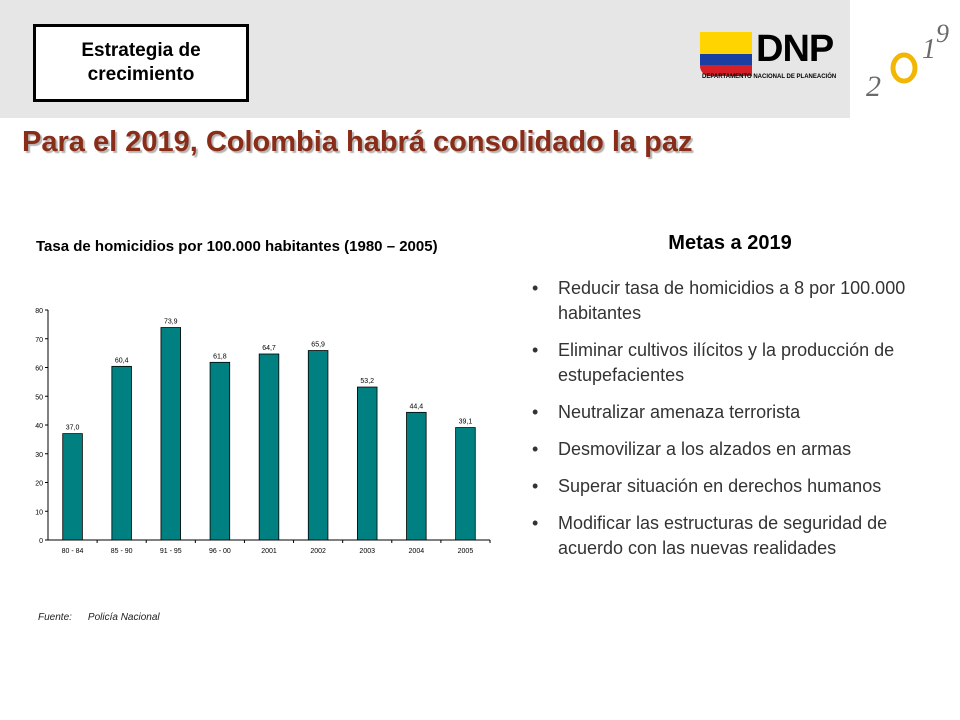 This screenshot has height=720, width=960. Describe the element at coordinates (39, 455) in the screenshot. I see `y-tick-label: 30` at that location.